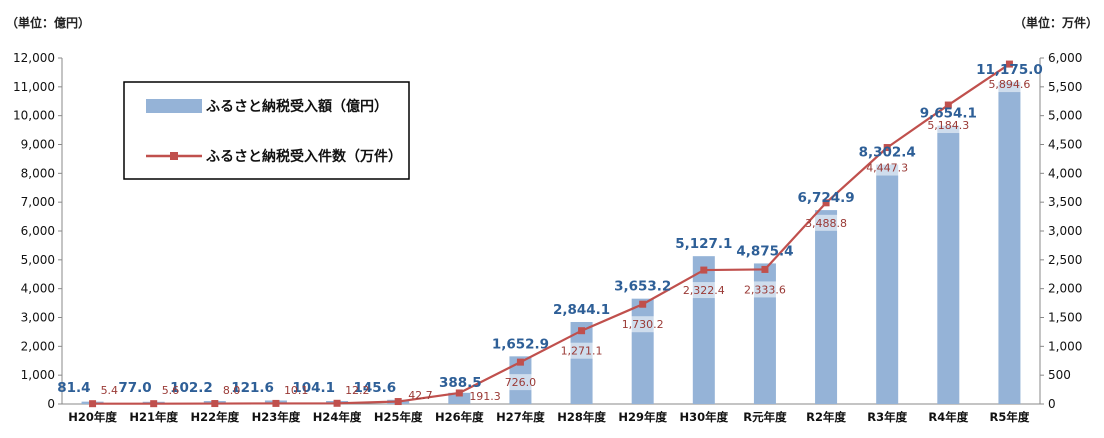 The height and width of the screenshot is (438, 1104). What do you see at coordinates (581, 417) in the screenshot?
I see `category-label: H28年度` at bounding box center [581, 417].